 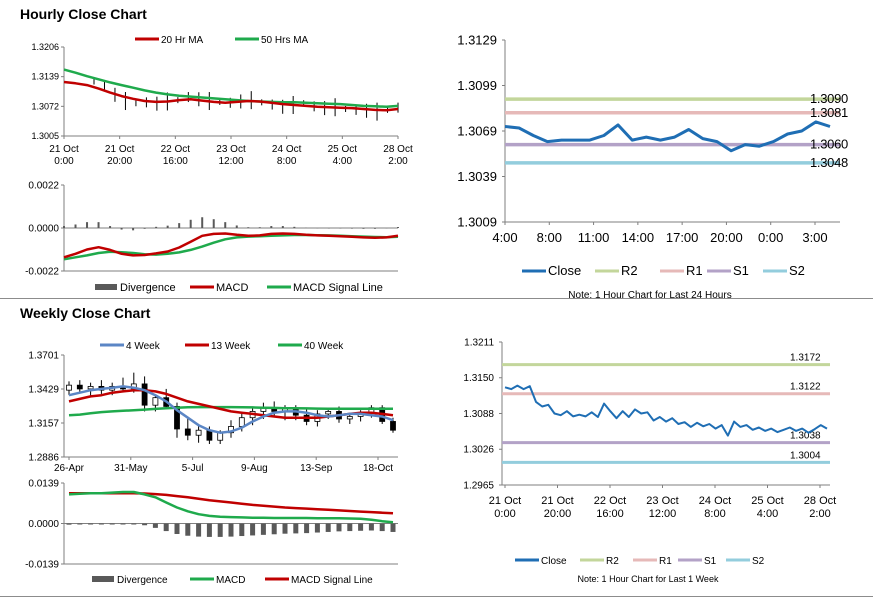 What do you see at coordinates (610, 514) in the screenshot?
I see `weekly-hourly-x-tick-label: 16:00` at bounding box center [610, 514].